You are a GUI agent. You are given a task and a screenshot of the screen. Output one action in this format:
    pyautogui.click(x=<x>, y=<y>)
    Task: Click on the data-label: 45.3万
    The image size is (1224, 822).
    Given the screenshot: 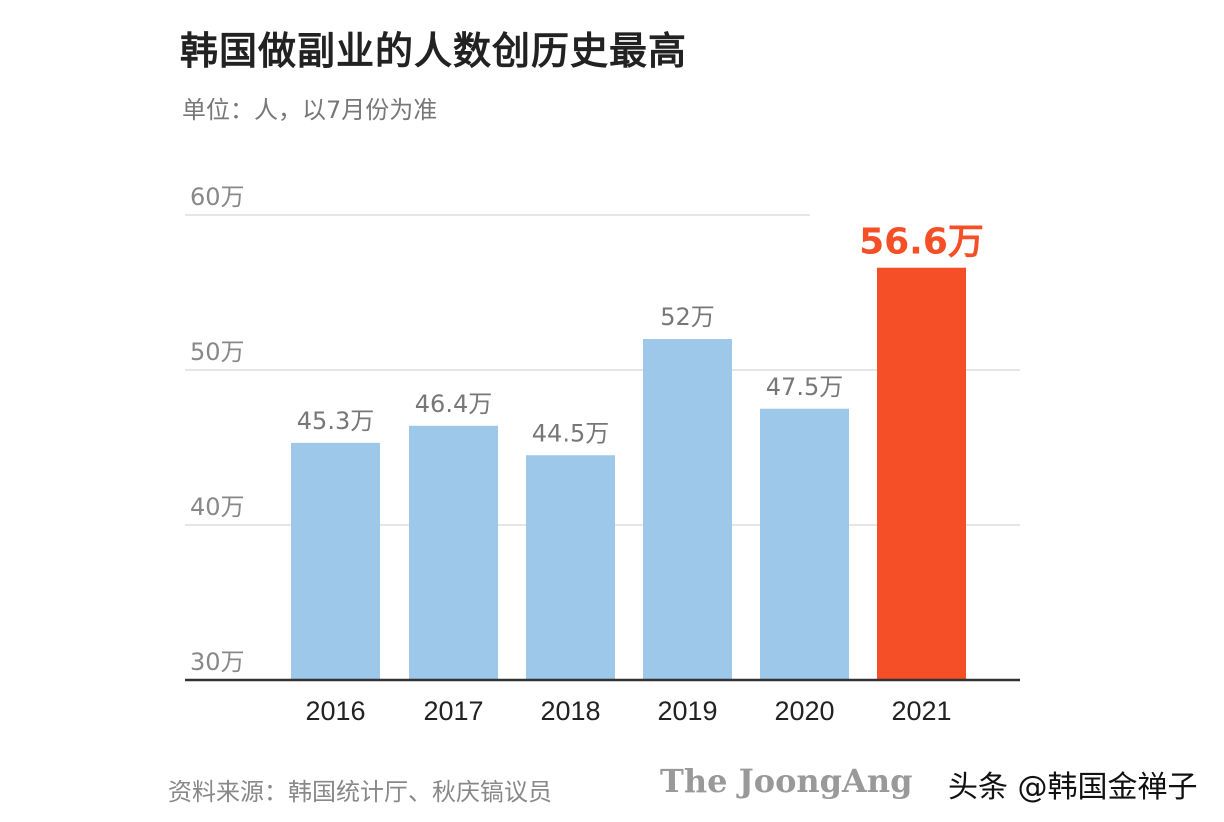 What is the action you would take?
    pyautogui.click(x=335, y=421)
    